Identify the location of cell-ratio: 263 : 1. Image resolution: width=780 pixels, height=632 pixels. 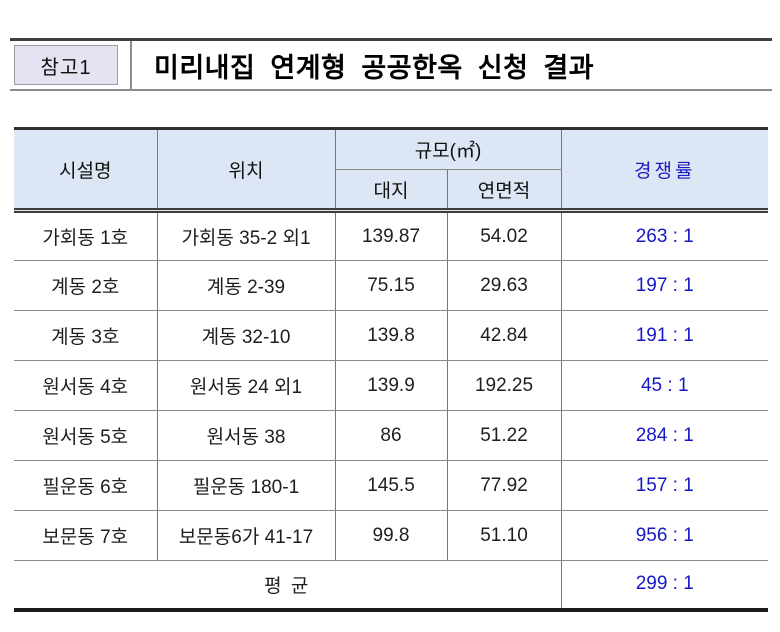
(664, 235).